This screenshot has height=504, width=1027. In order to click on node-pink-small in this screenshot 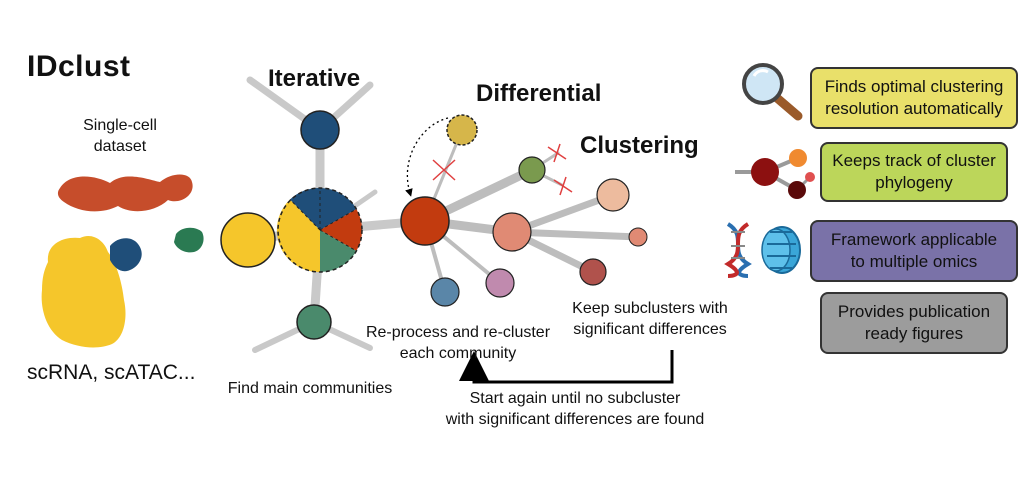, I will do `click(638, 237)`.